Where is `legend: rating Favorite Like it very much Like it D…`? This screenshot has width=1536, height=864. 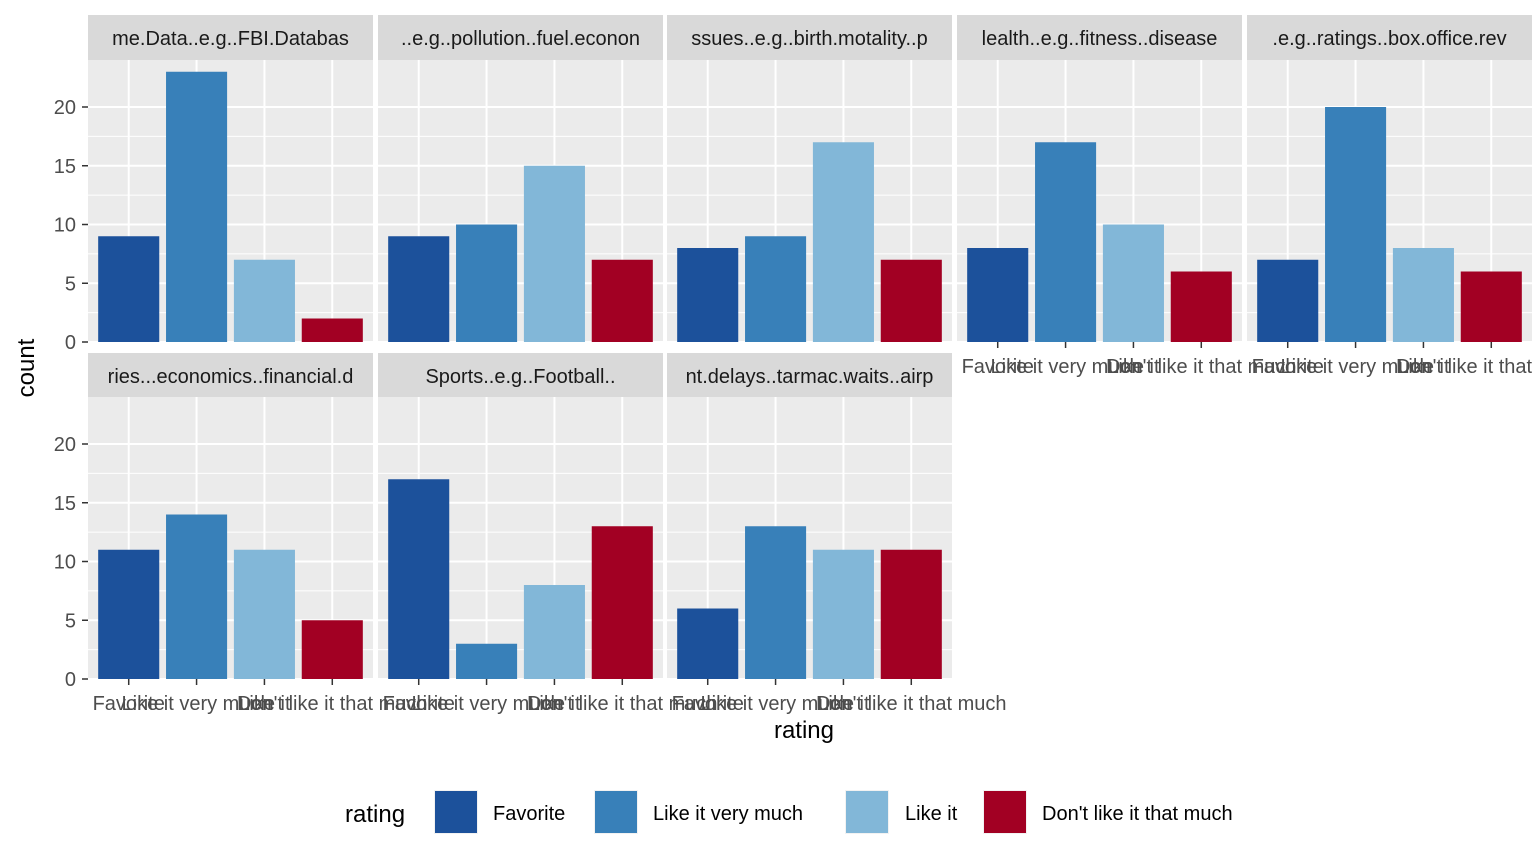 legend: rating Favorite Like it very much Like it D… is located at coordinates (789, 812).